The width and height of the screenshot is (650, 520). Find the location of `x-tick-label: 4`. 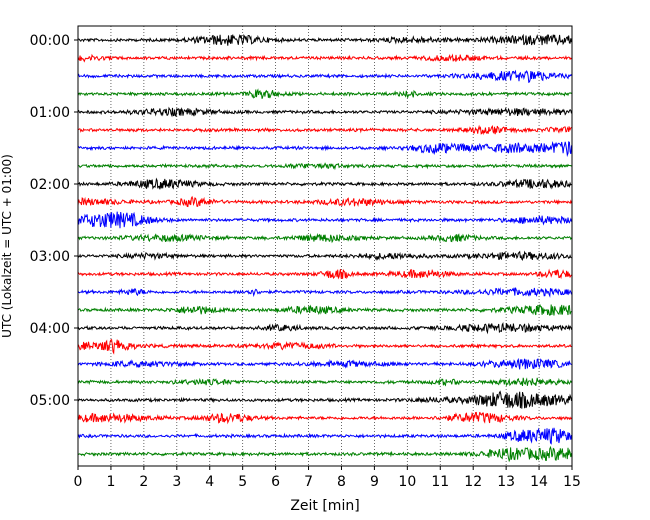

x-tick-label: 4 is located at coordinates (209, 482).